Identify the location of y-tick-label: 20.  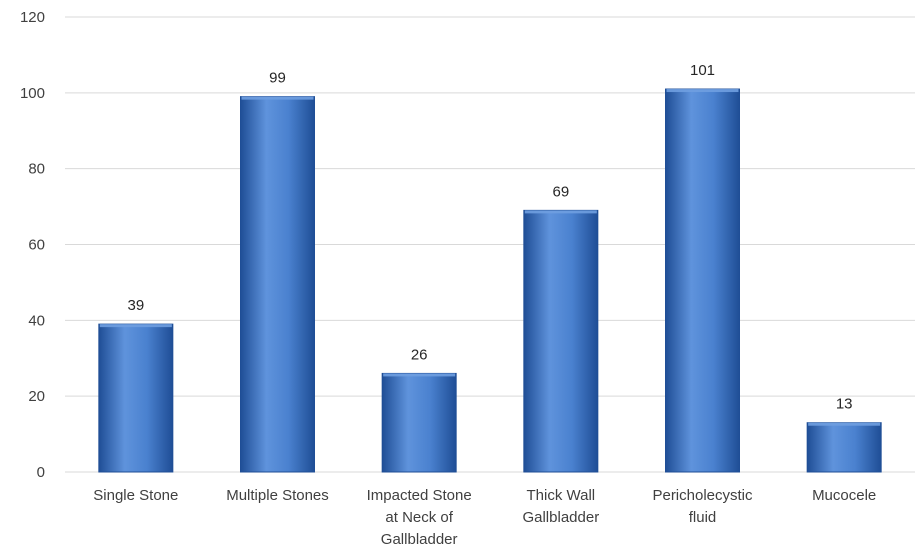
(36, 396).